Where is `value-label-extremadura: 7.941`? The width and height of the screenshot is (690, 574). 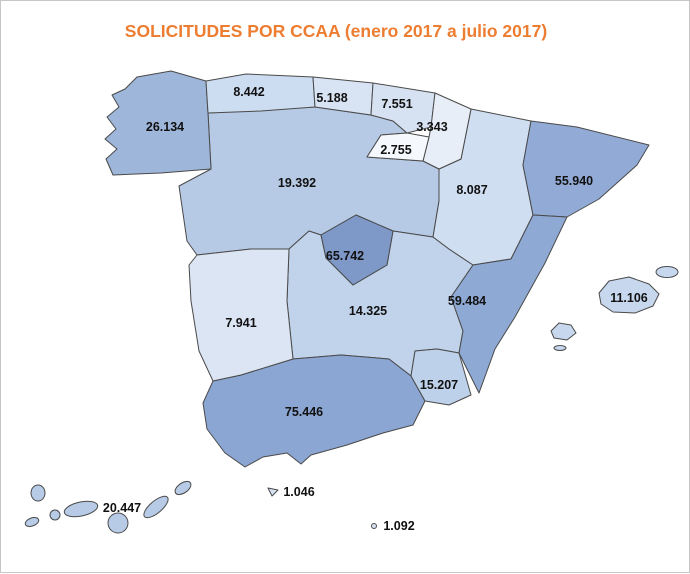
value-label-extremadura: 7.941 is located at coordinates (240, 323).